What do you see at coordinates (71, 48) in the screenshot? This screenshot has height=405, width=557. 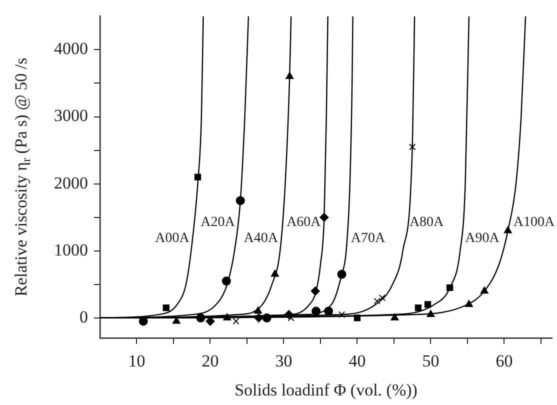 I see `y-tick-label: 4000` at bounding box center [71, 48].